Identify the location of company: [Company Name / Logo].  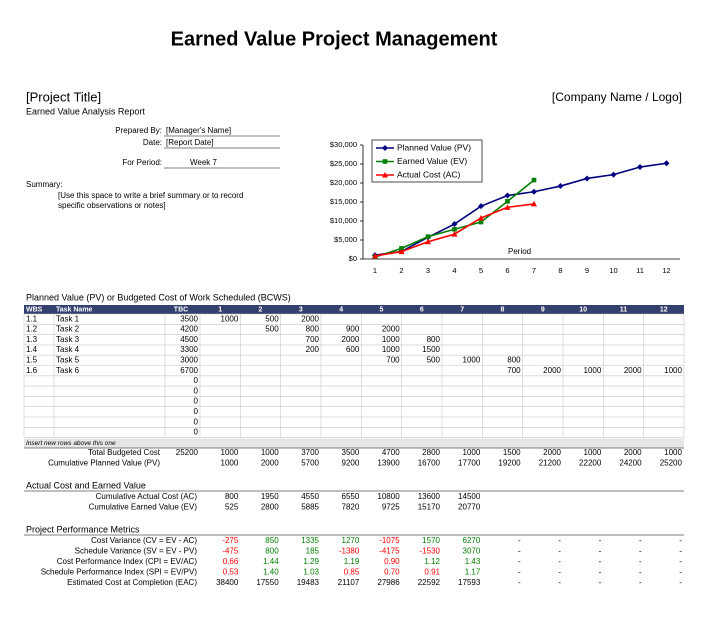
(617, 97).